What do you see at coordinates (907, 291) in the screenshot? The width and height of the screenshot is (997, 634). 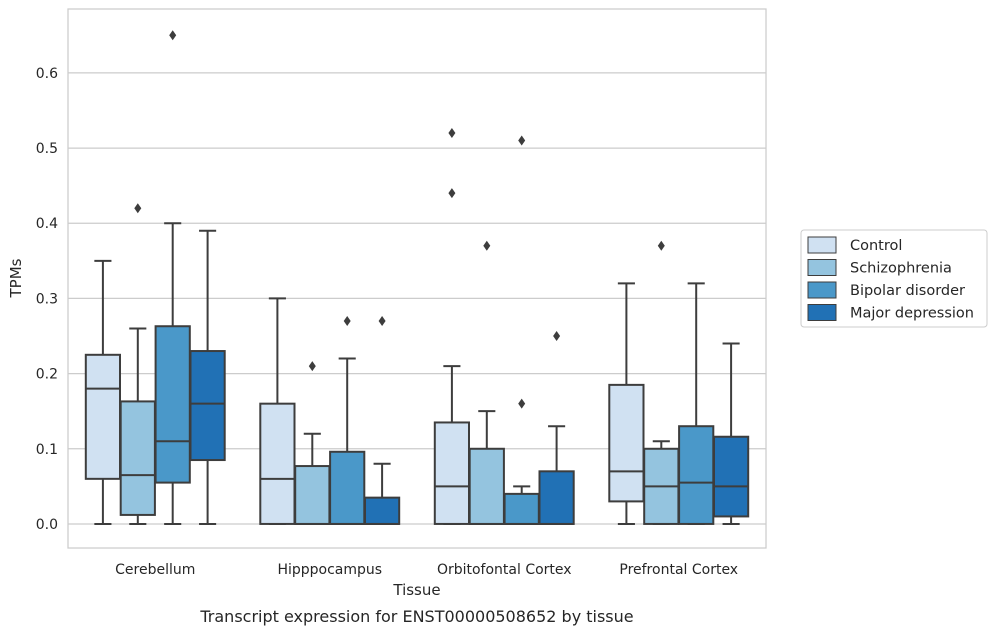 I see `legend-label: Bipolar disorder` at bounding box center [907, 291].